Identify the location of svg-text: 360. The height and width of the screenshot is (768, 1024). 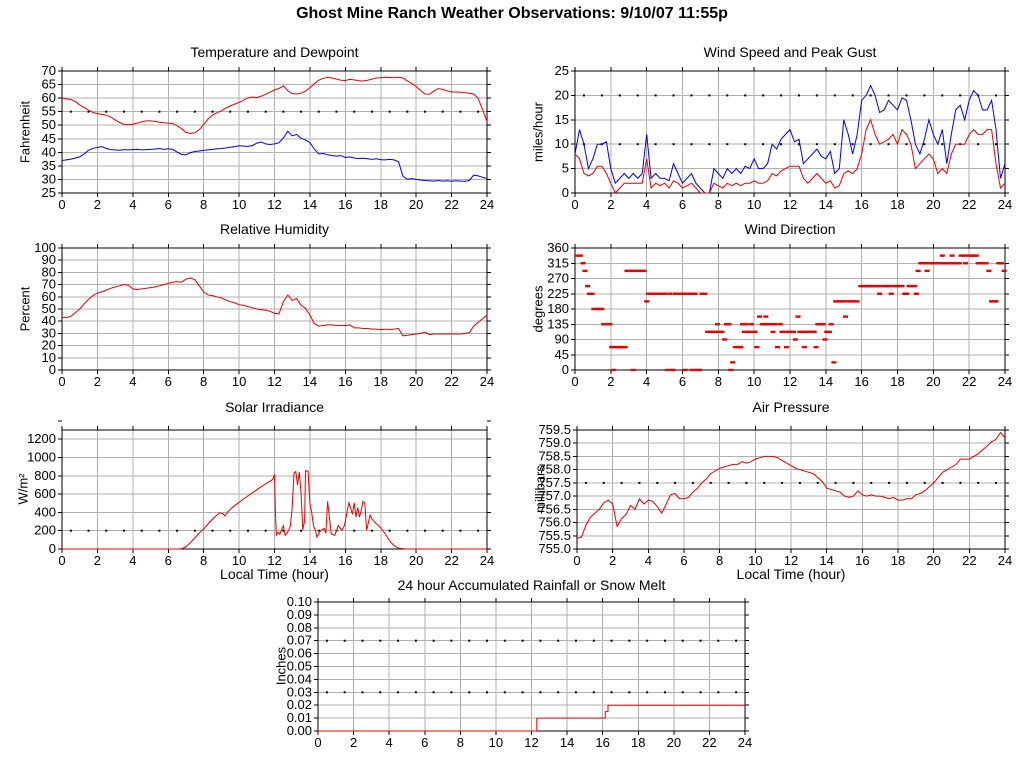
(558, 247).